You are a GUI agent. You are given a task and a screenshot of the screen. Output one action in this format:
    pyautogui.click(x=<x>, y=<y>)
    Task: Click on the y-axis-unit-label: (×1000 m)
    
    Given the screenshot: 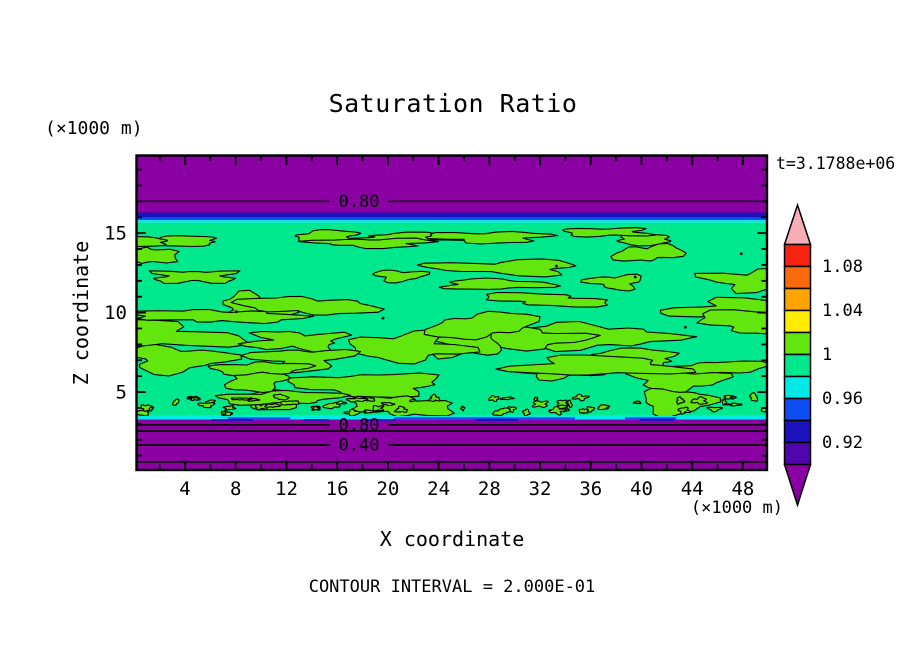 What is the action you would take?
    pyautogui.click(x=94, y=128)
    